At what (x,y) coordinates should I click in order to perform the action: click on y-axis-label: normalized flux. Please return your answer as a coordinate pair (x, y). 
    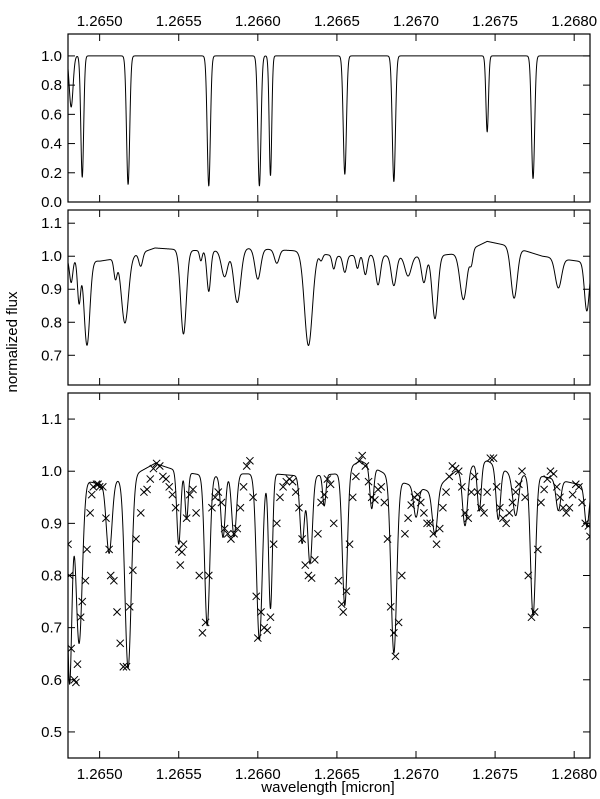
    Looking at the image, I should click on (12, 341).